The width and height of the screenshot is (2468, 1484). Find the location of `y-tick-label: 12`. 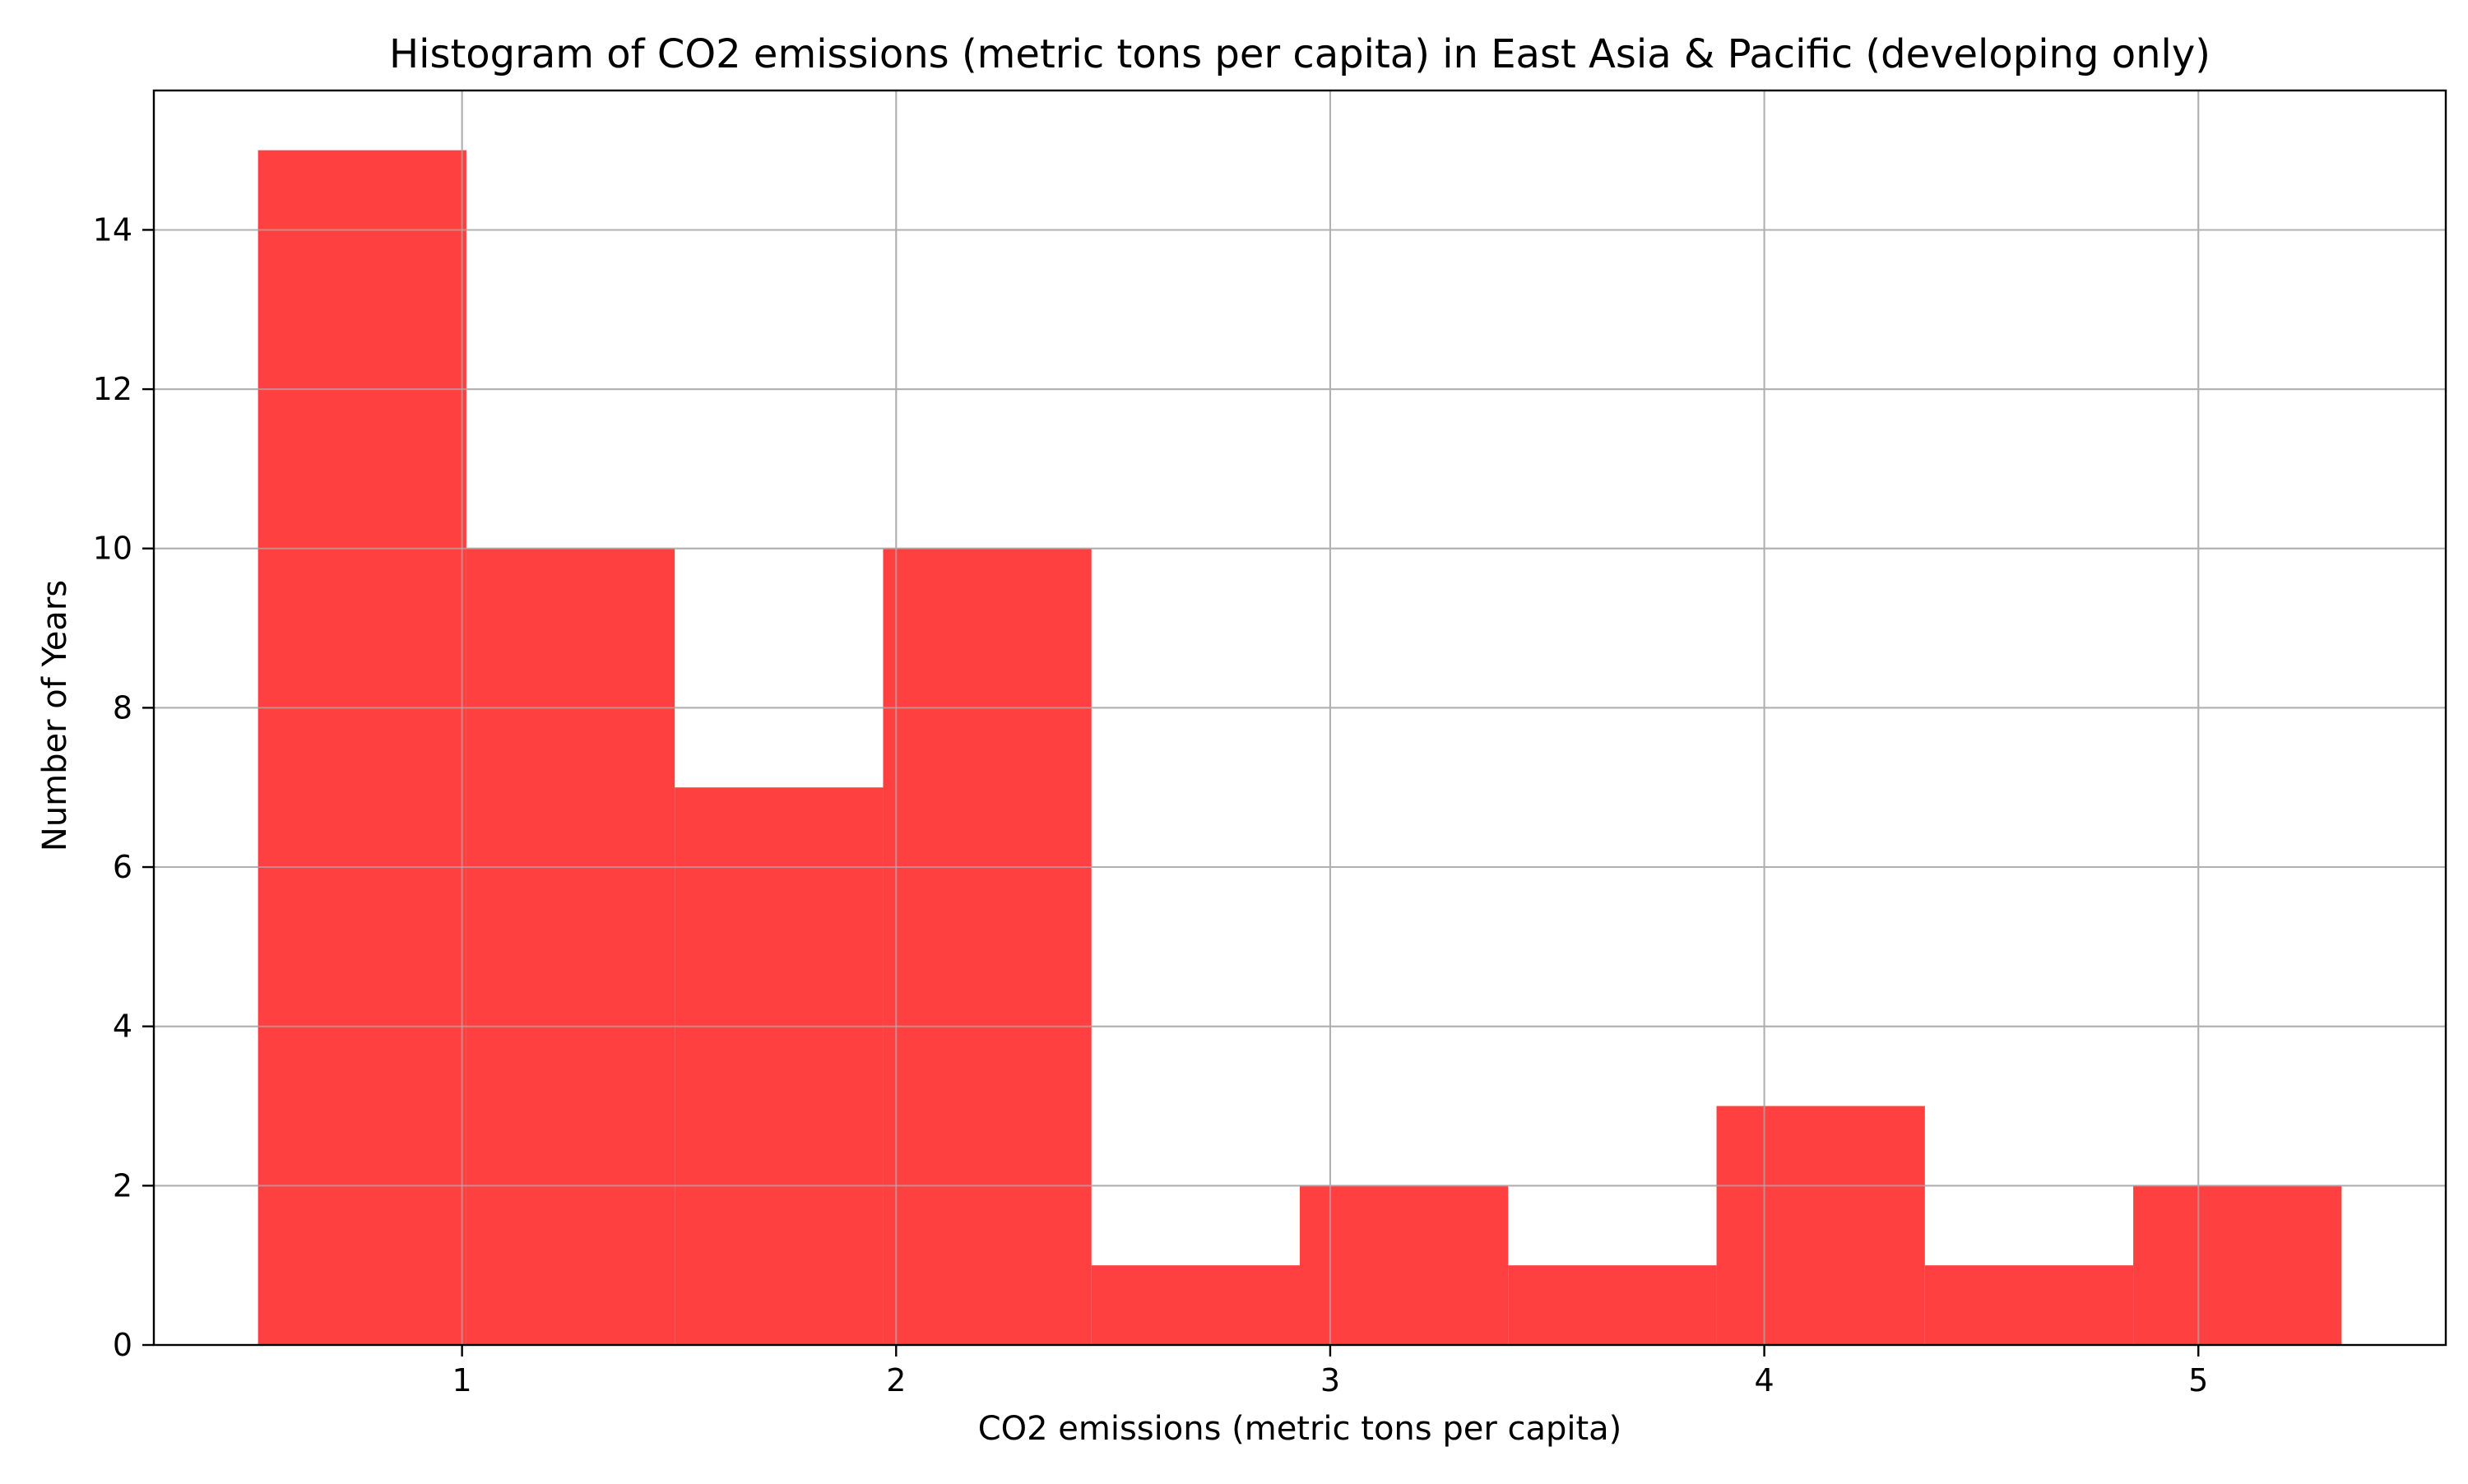

y-tick-label: 12 is located at coordinates (112, 389).